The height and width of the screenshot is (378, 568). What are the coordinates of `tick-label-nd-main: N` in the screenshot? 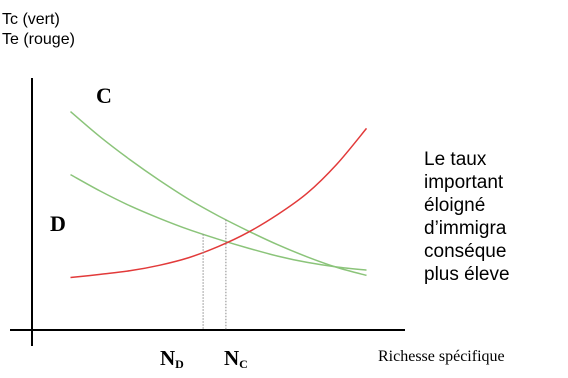 It's located at (168, 358).